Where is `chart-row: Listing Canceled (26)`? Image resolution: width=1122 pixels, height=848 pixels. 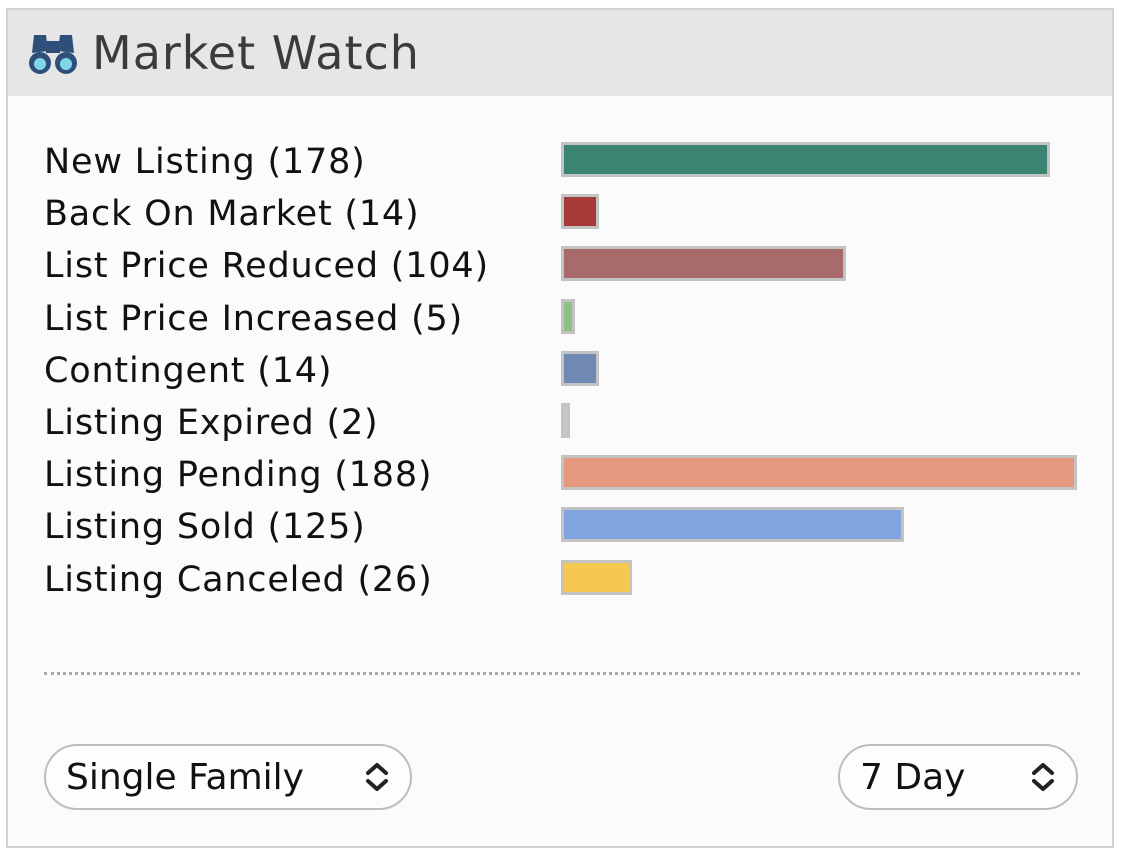
chart-row: Listing Canceled (26) is located at coordinates (560, 582).